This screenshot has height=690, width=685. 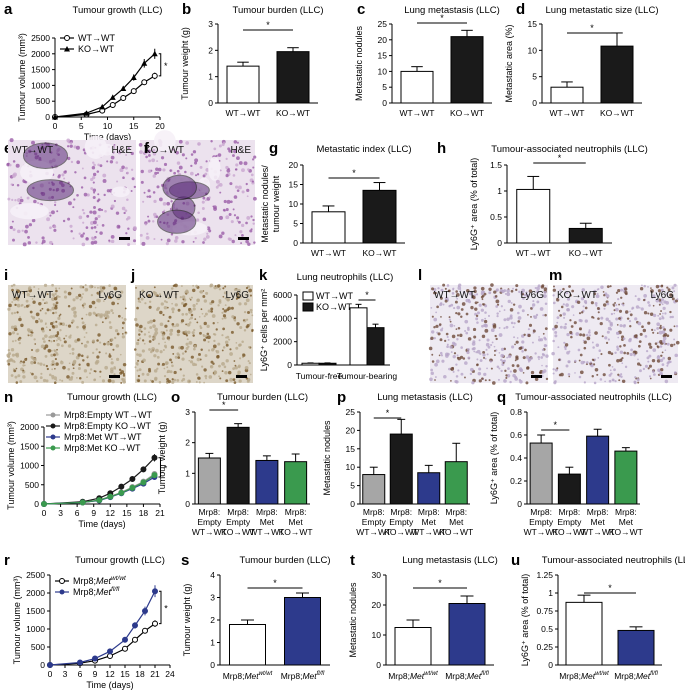 I want to click on micrograph-stain-label: Ly6G, so click(x=237, y=295).